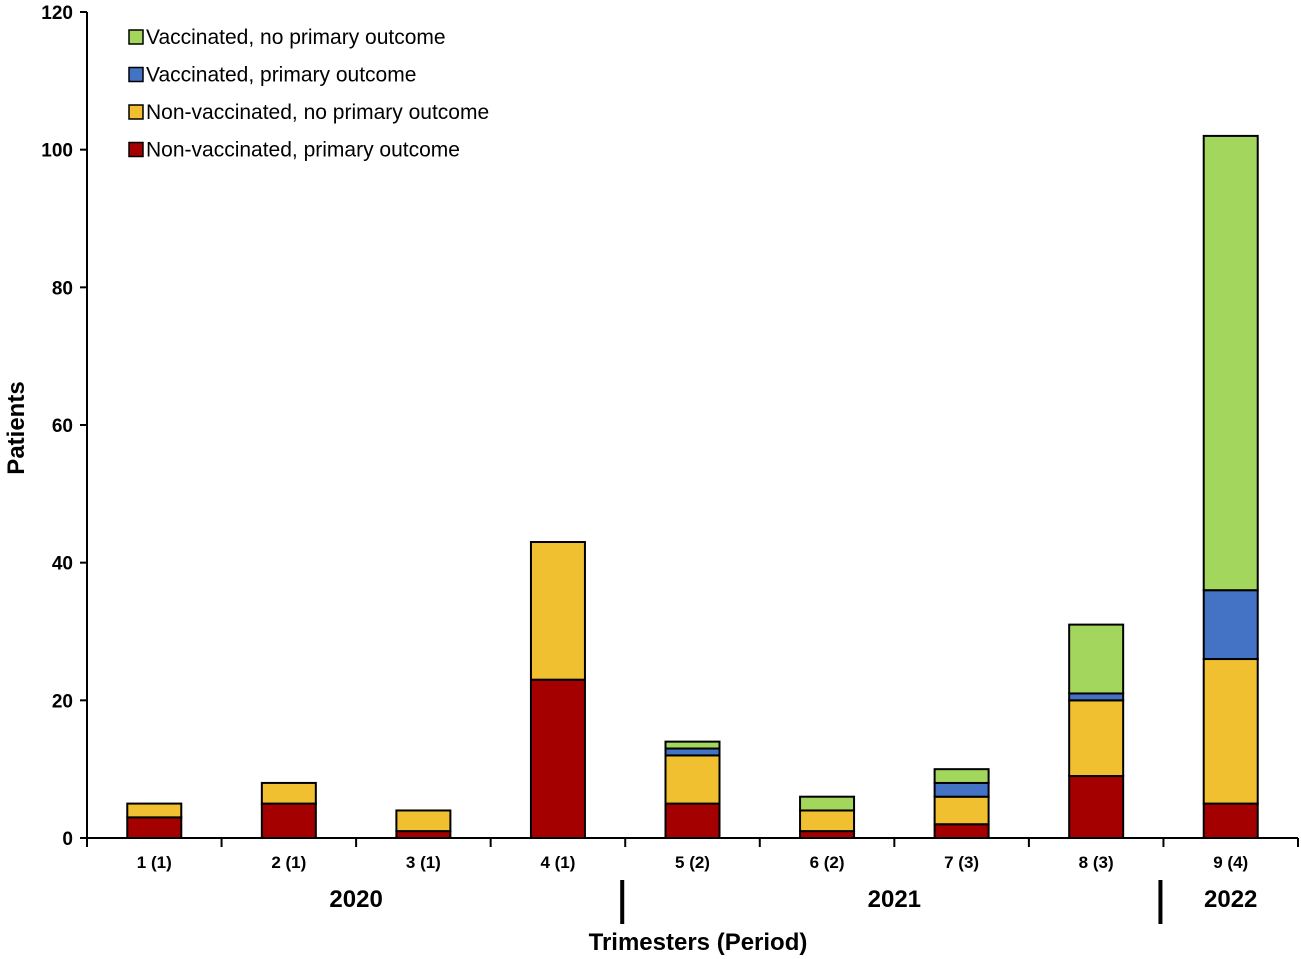  I want to click on legend-label: Non-vaccinated, no primary outcome, so click(317, 112).